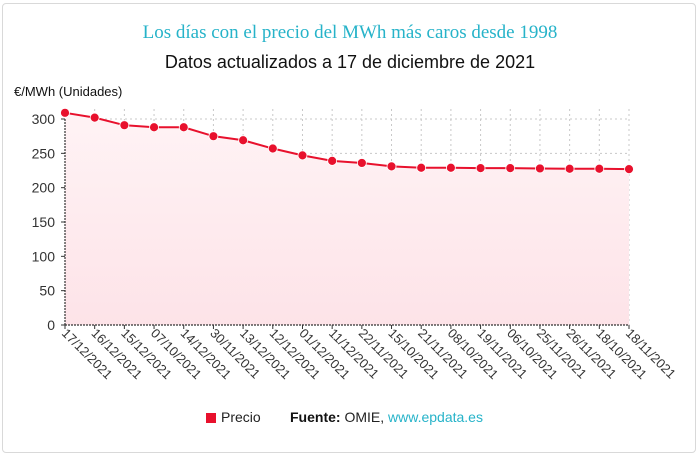 The width and height of the screenshot is (700, 458). I want to click on source-prefix: Fuente:, so click(315, 417).